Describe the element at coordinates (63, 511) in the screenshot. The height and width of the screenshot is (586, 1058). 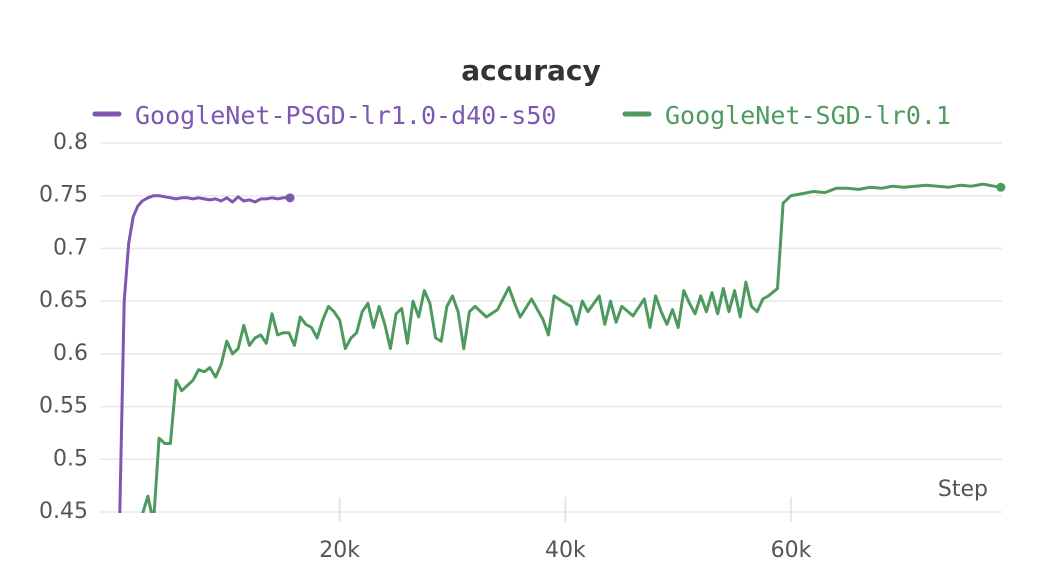
I see `y-tick-label: 0.45` at that location.